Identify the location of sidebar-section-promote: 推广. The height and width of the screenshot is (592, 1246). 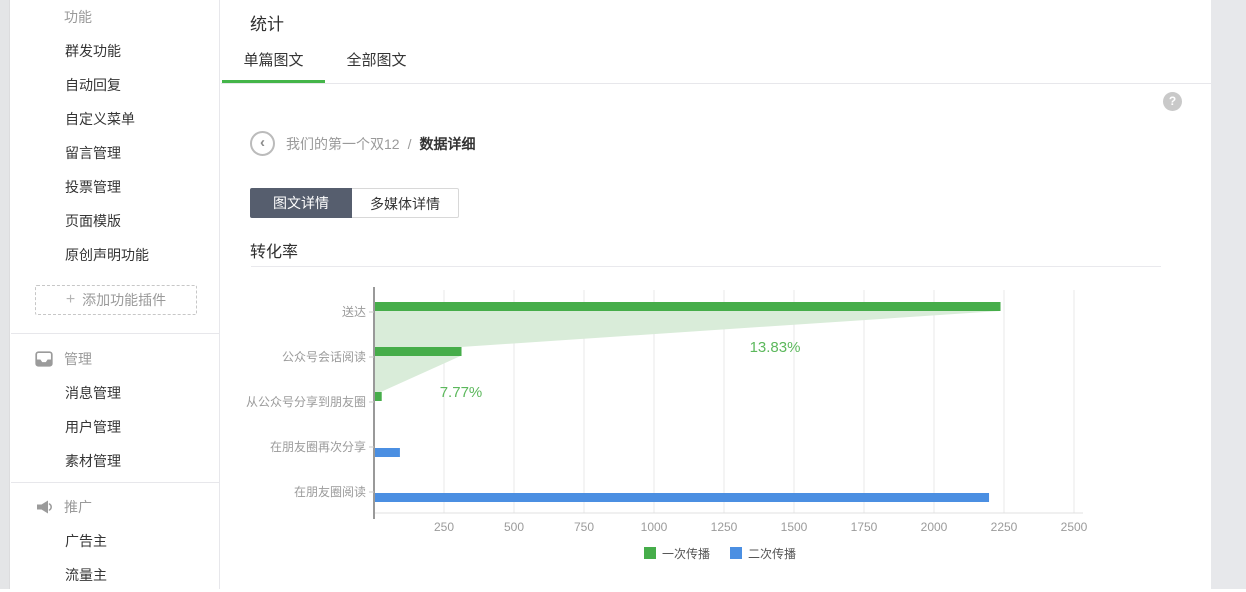
(115, 507).